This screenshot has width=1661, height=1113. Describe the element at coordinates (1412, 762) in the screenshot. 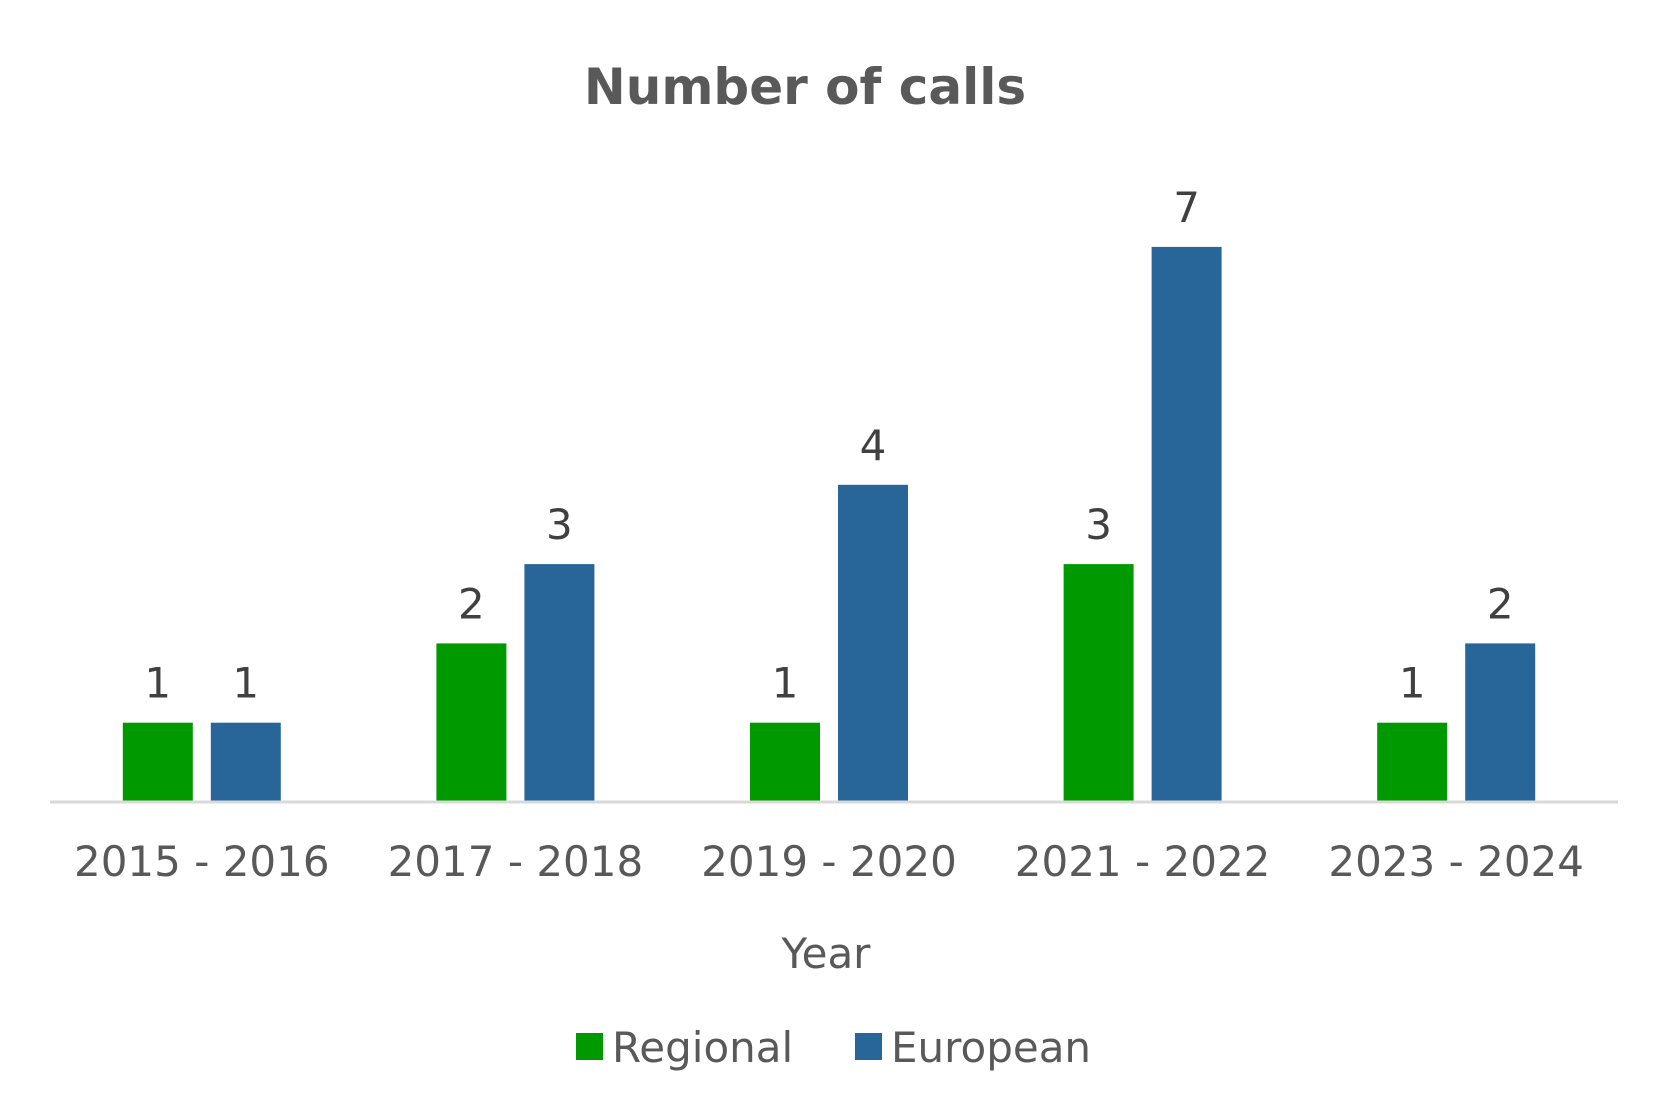

I see `bar-regional-2023-2024` at that location.